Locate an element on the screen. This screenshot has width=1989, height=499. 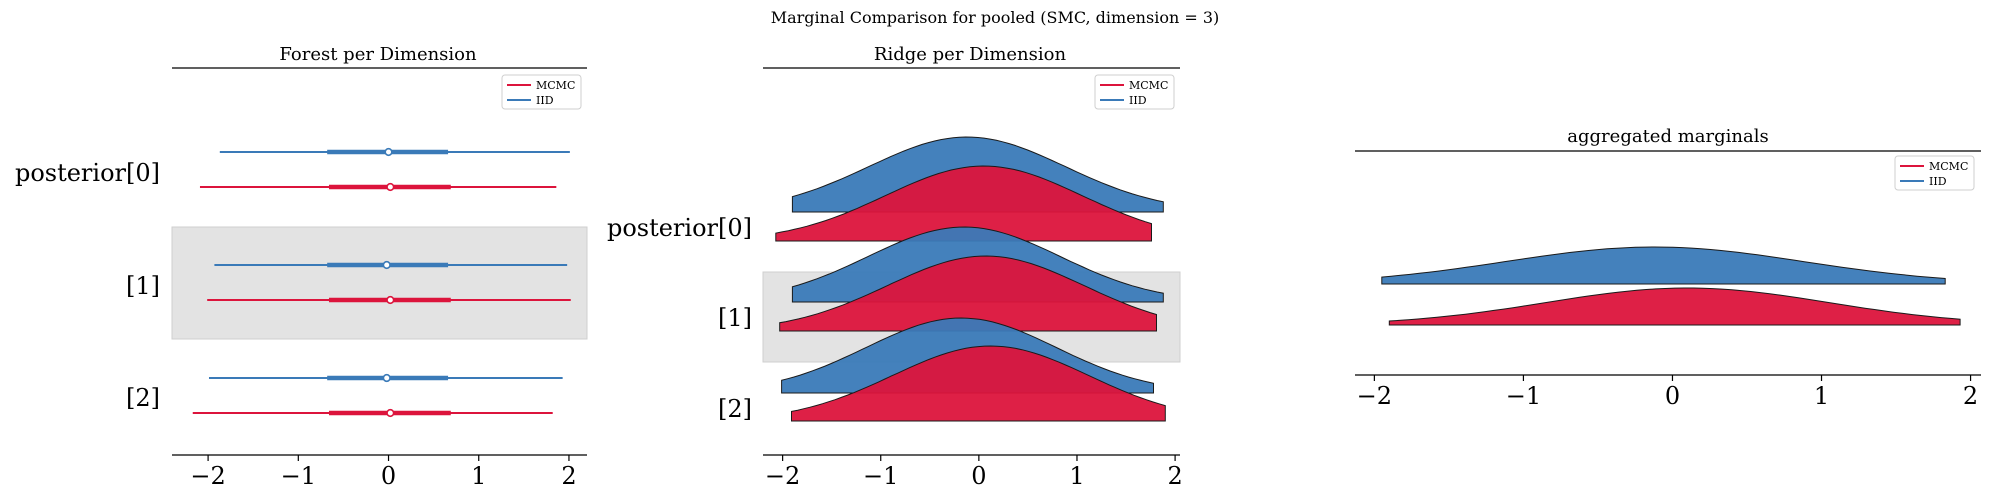
ridge-iid is located at coordinates (1663, 265).